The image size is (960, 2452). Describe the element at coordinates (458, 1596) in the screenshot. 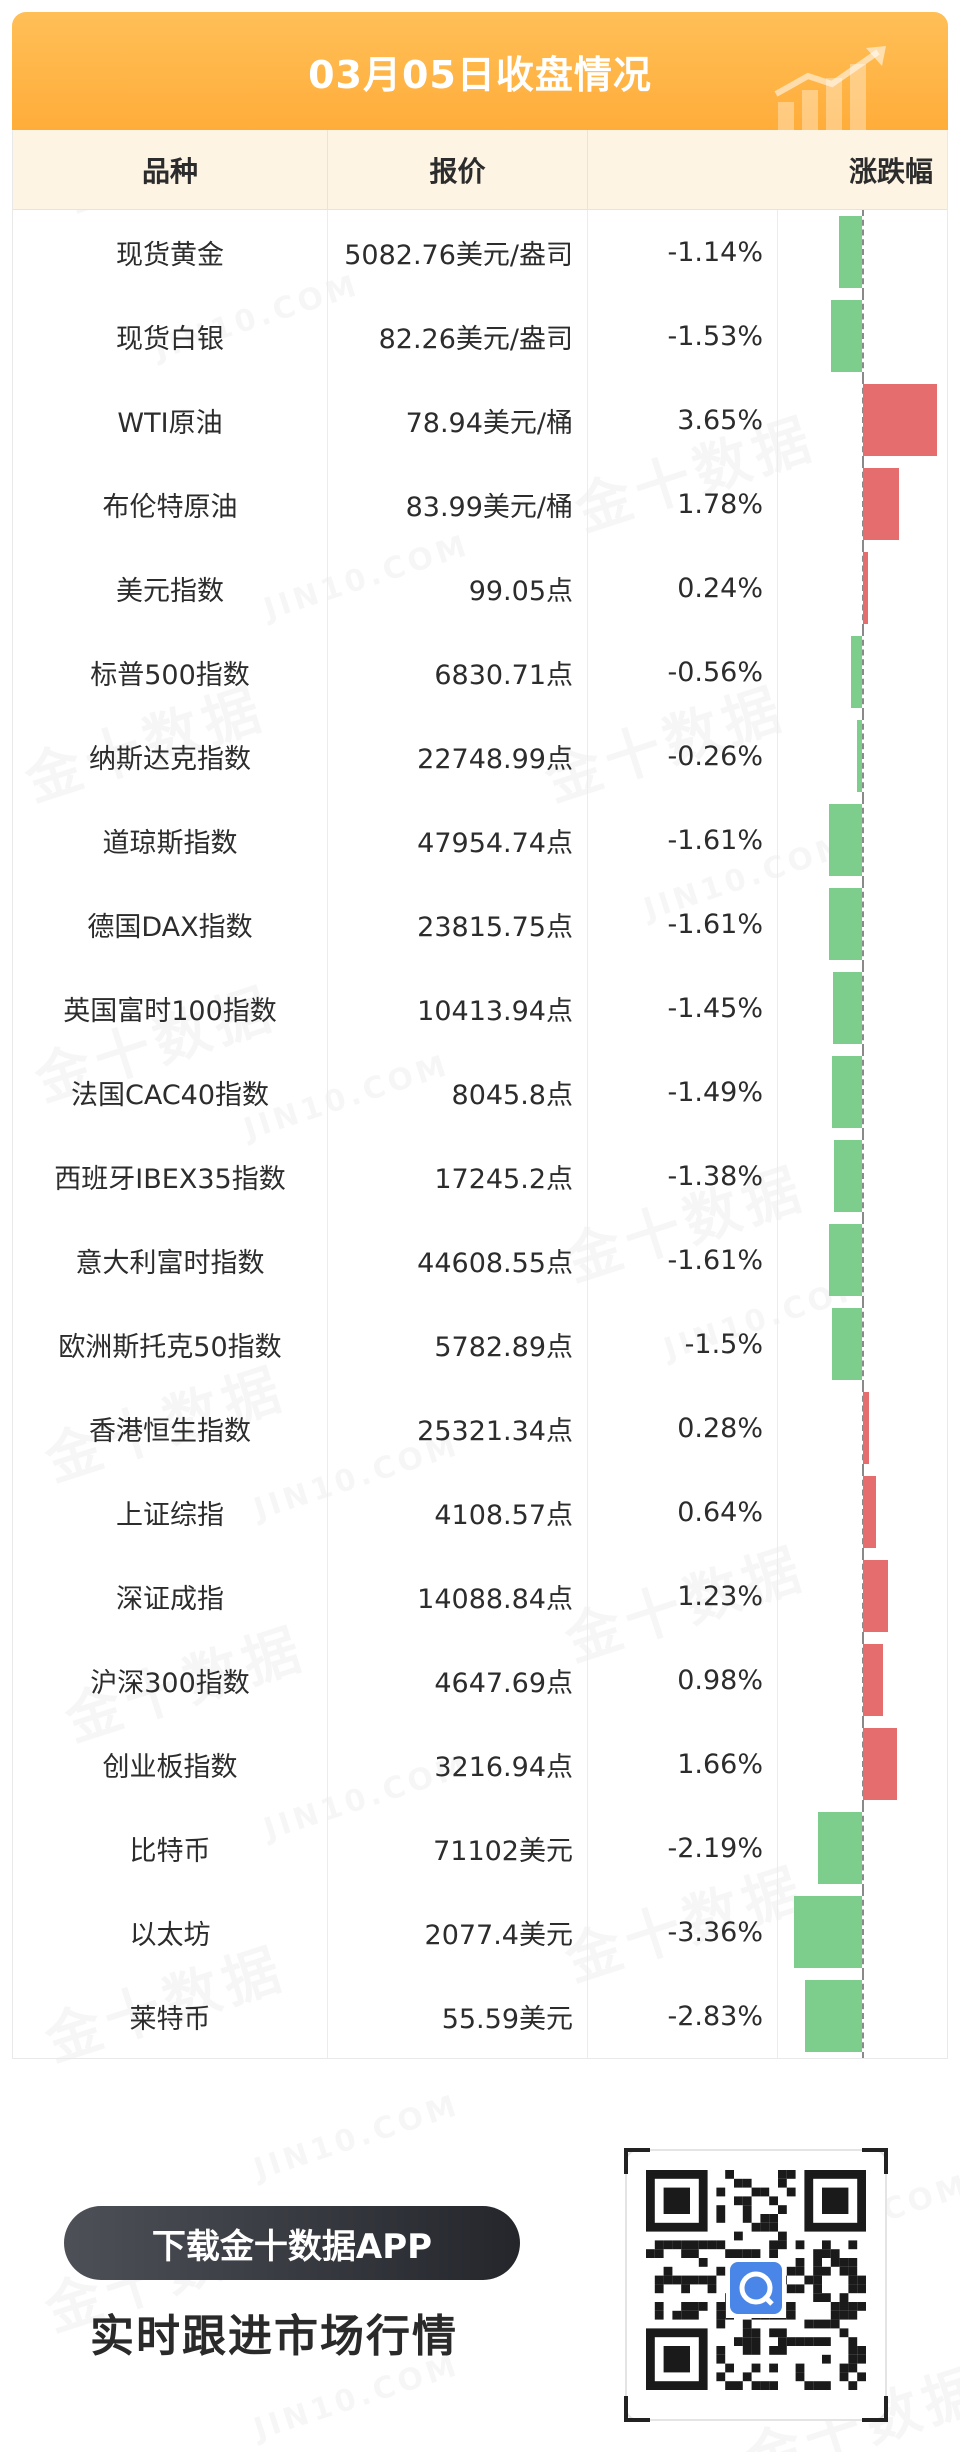

I see `row-price: 14088.84点` at that location.